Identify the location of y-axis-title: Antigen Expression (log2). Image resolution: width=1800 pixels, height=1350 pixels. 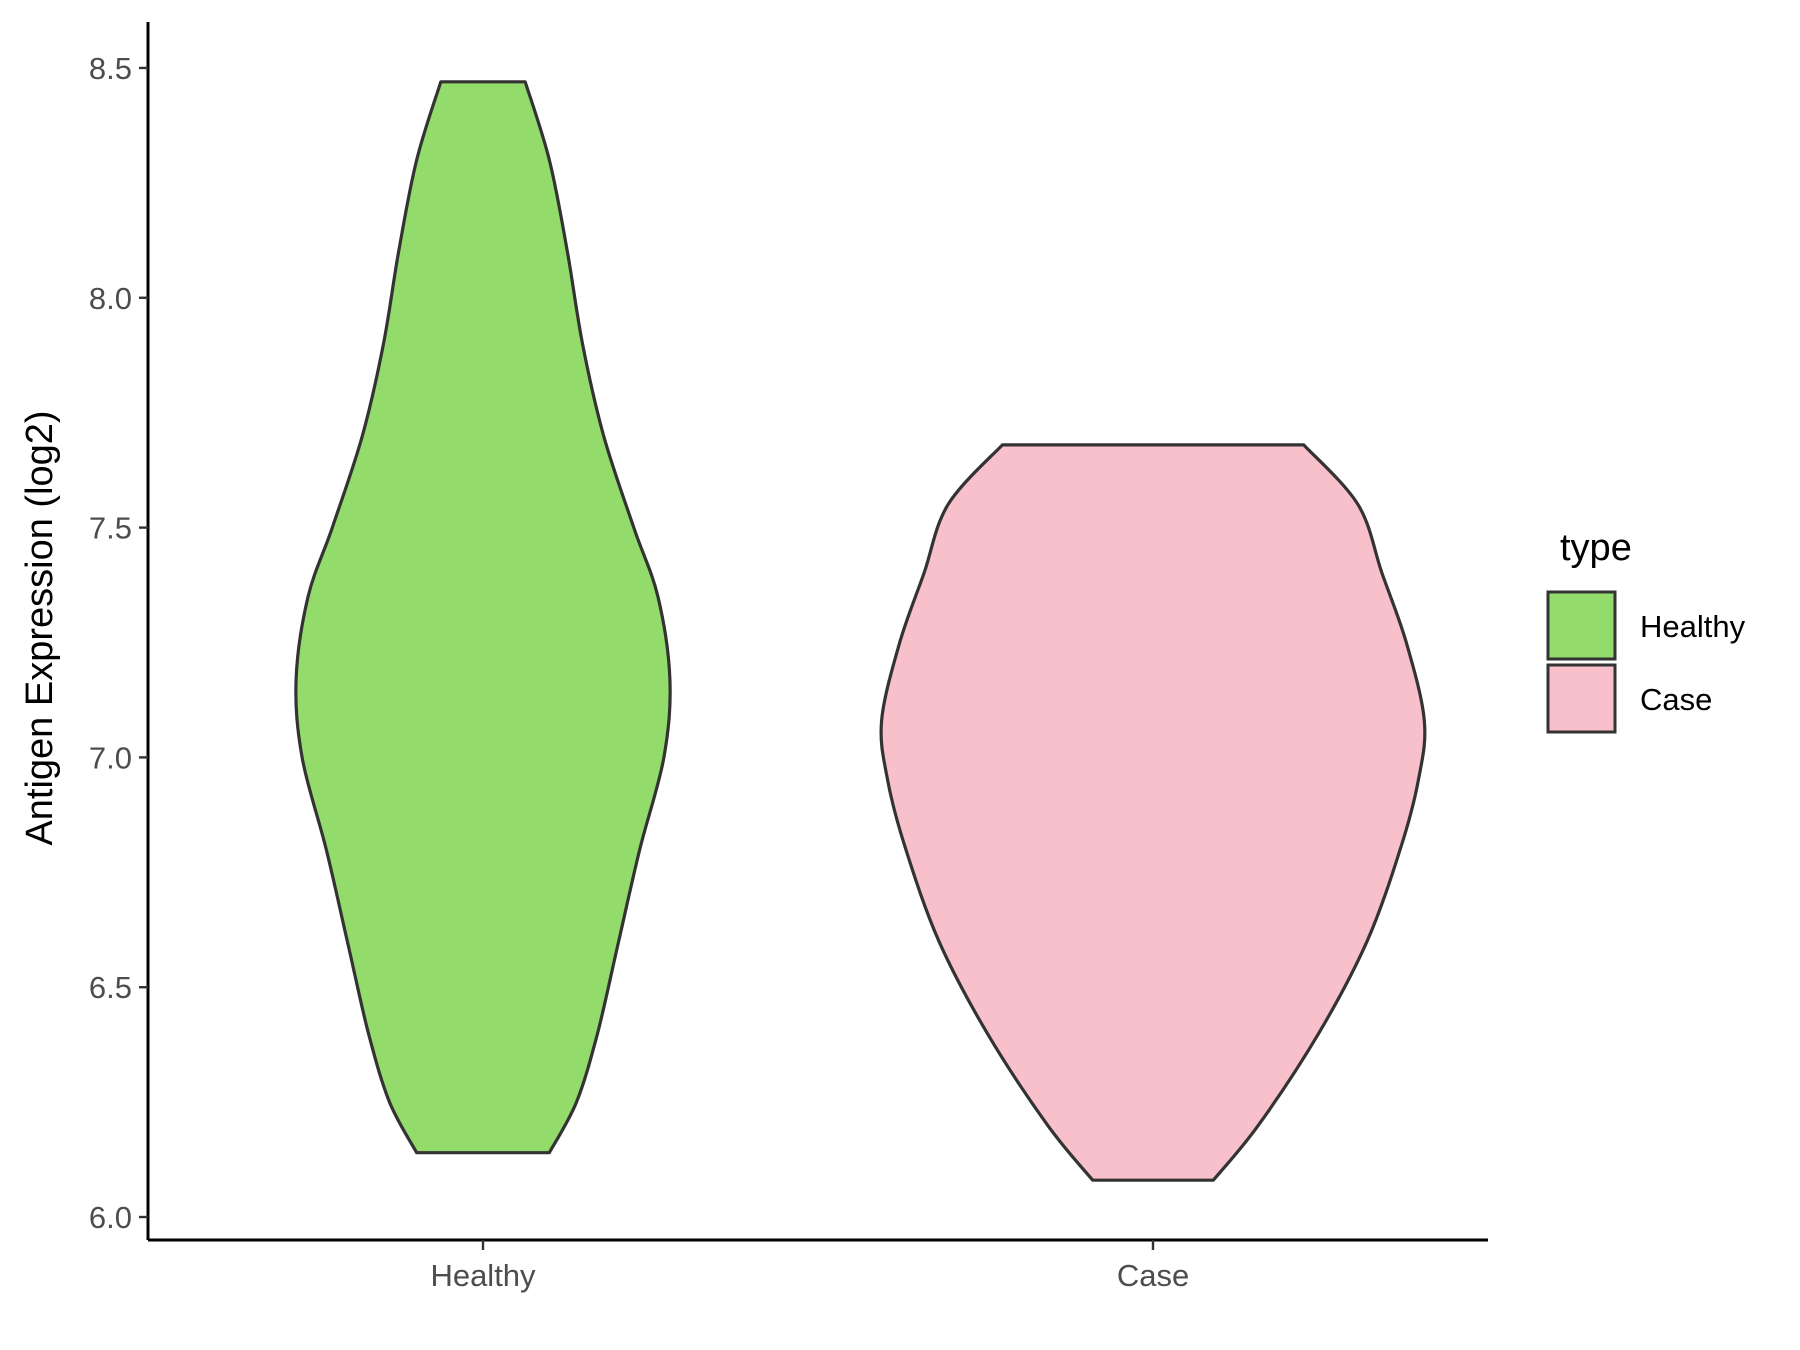
(40, 627).